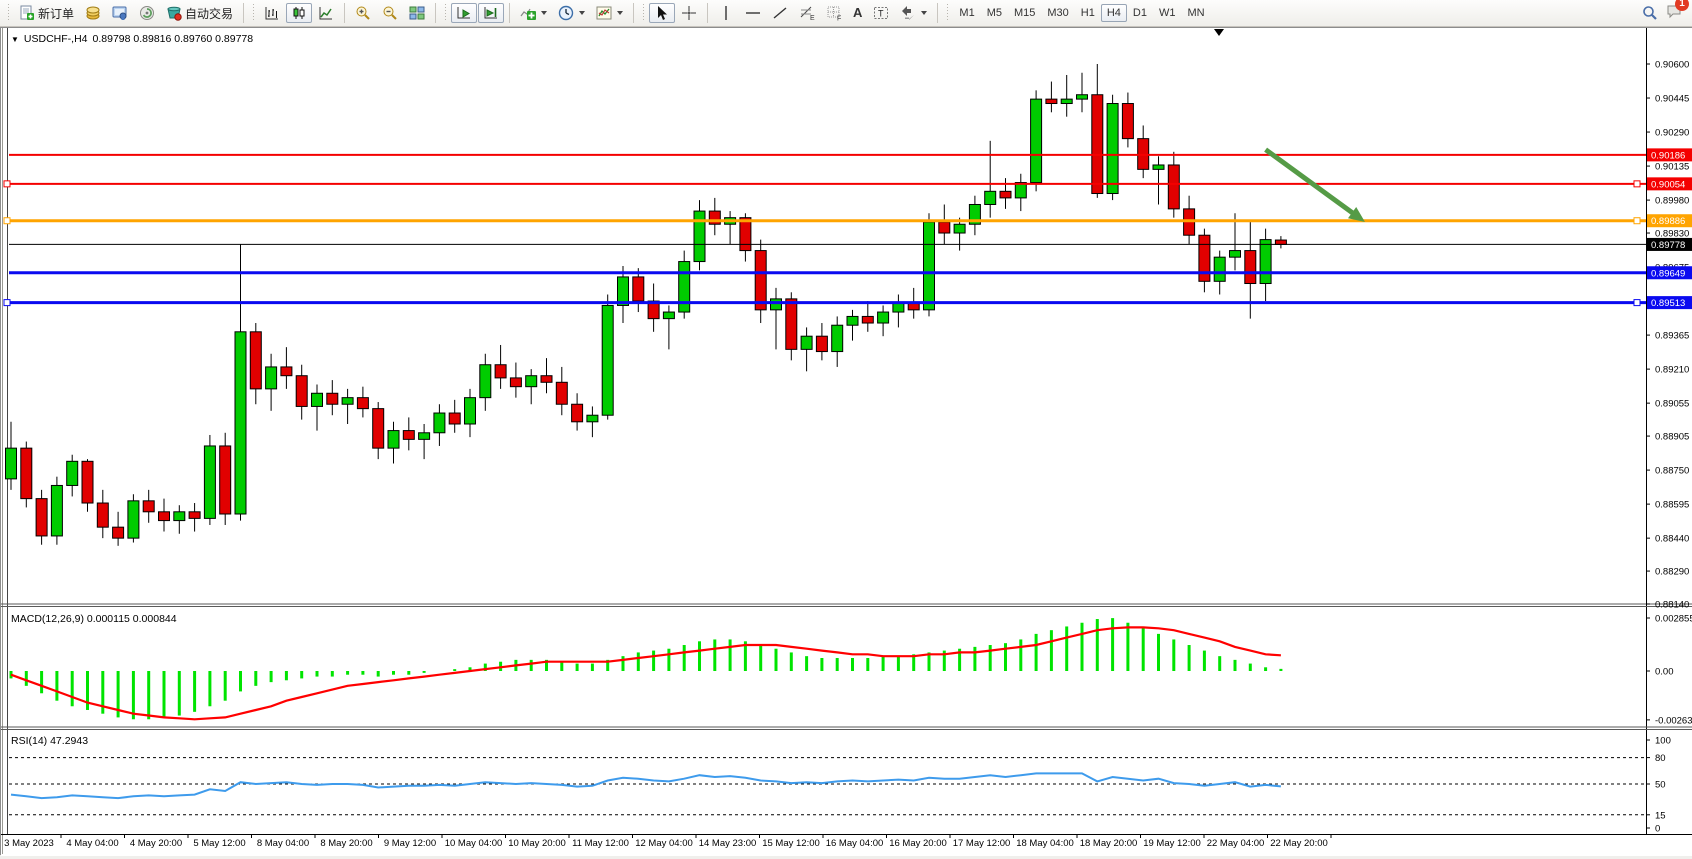  Describe the element at coordinates (571, 13) in the screenshot. I see `periods-button` at that location.